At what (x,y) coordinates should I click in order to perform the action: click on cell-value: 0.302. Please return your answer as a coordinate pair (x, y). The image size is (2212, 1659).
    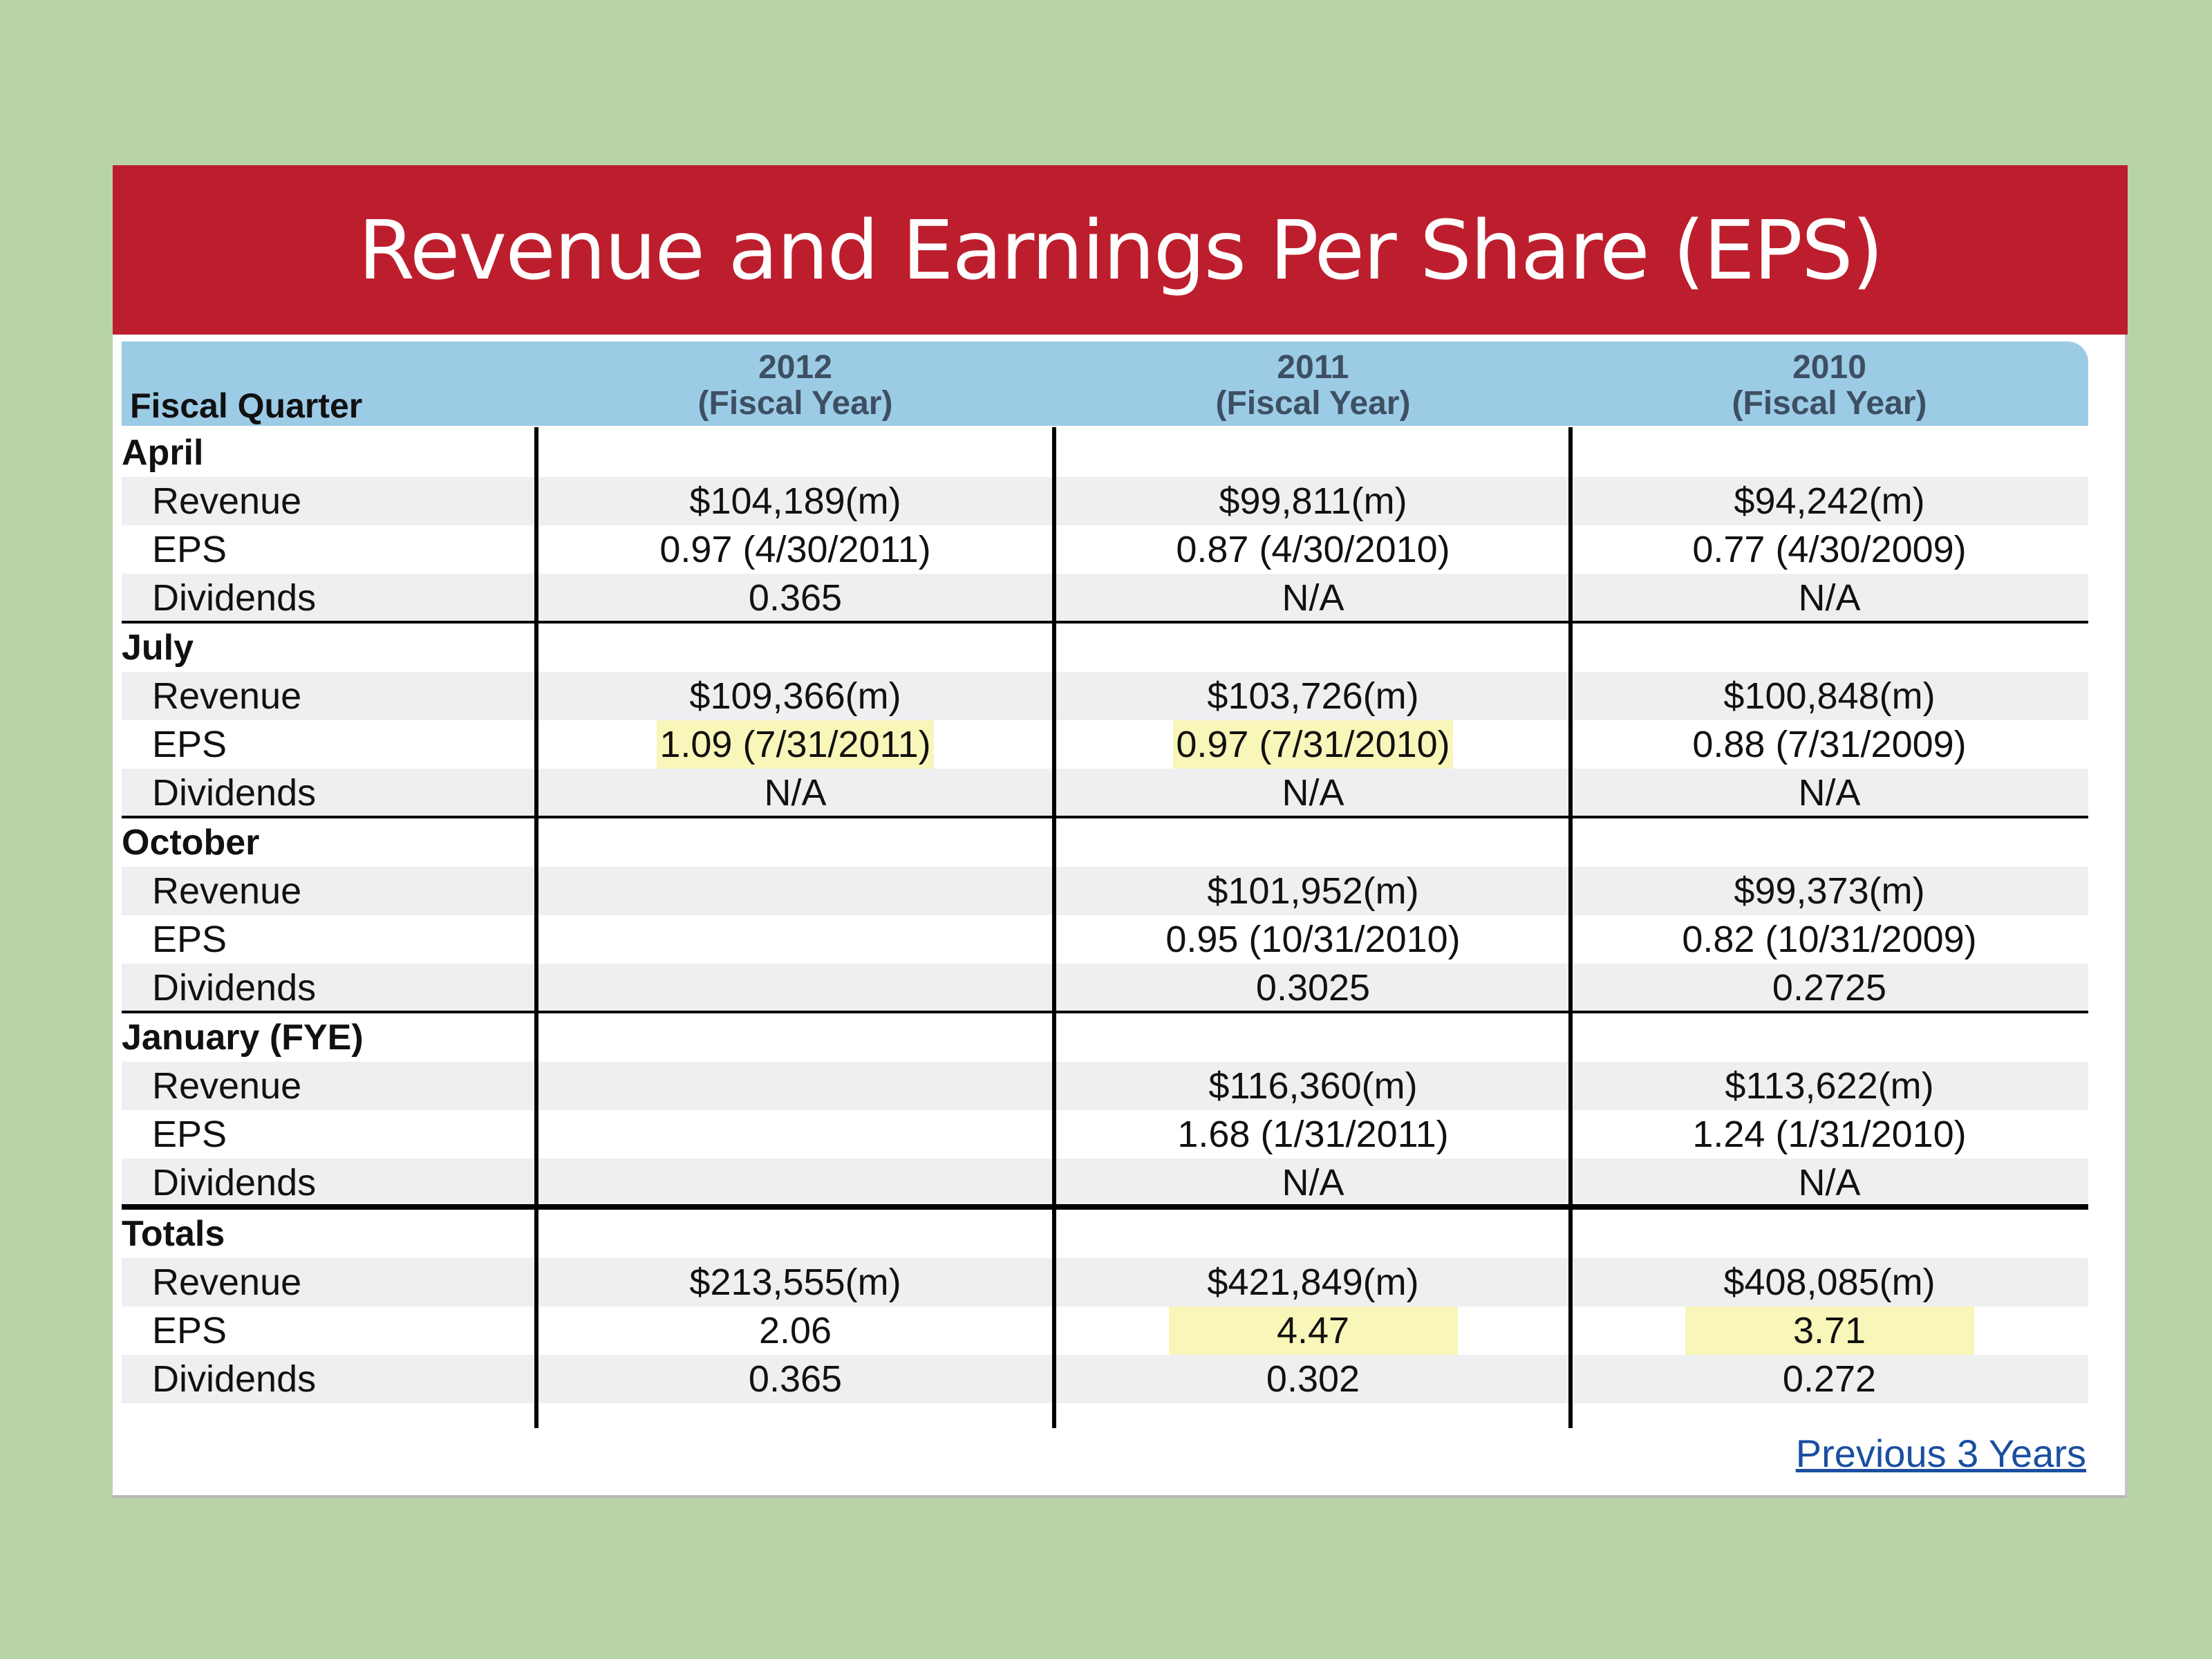
    Looking at the image, I should click on (1313, 1379).